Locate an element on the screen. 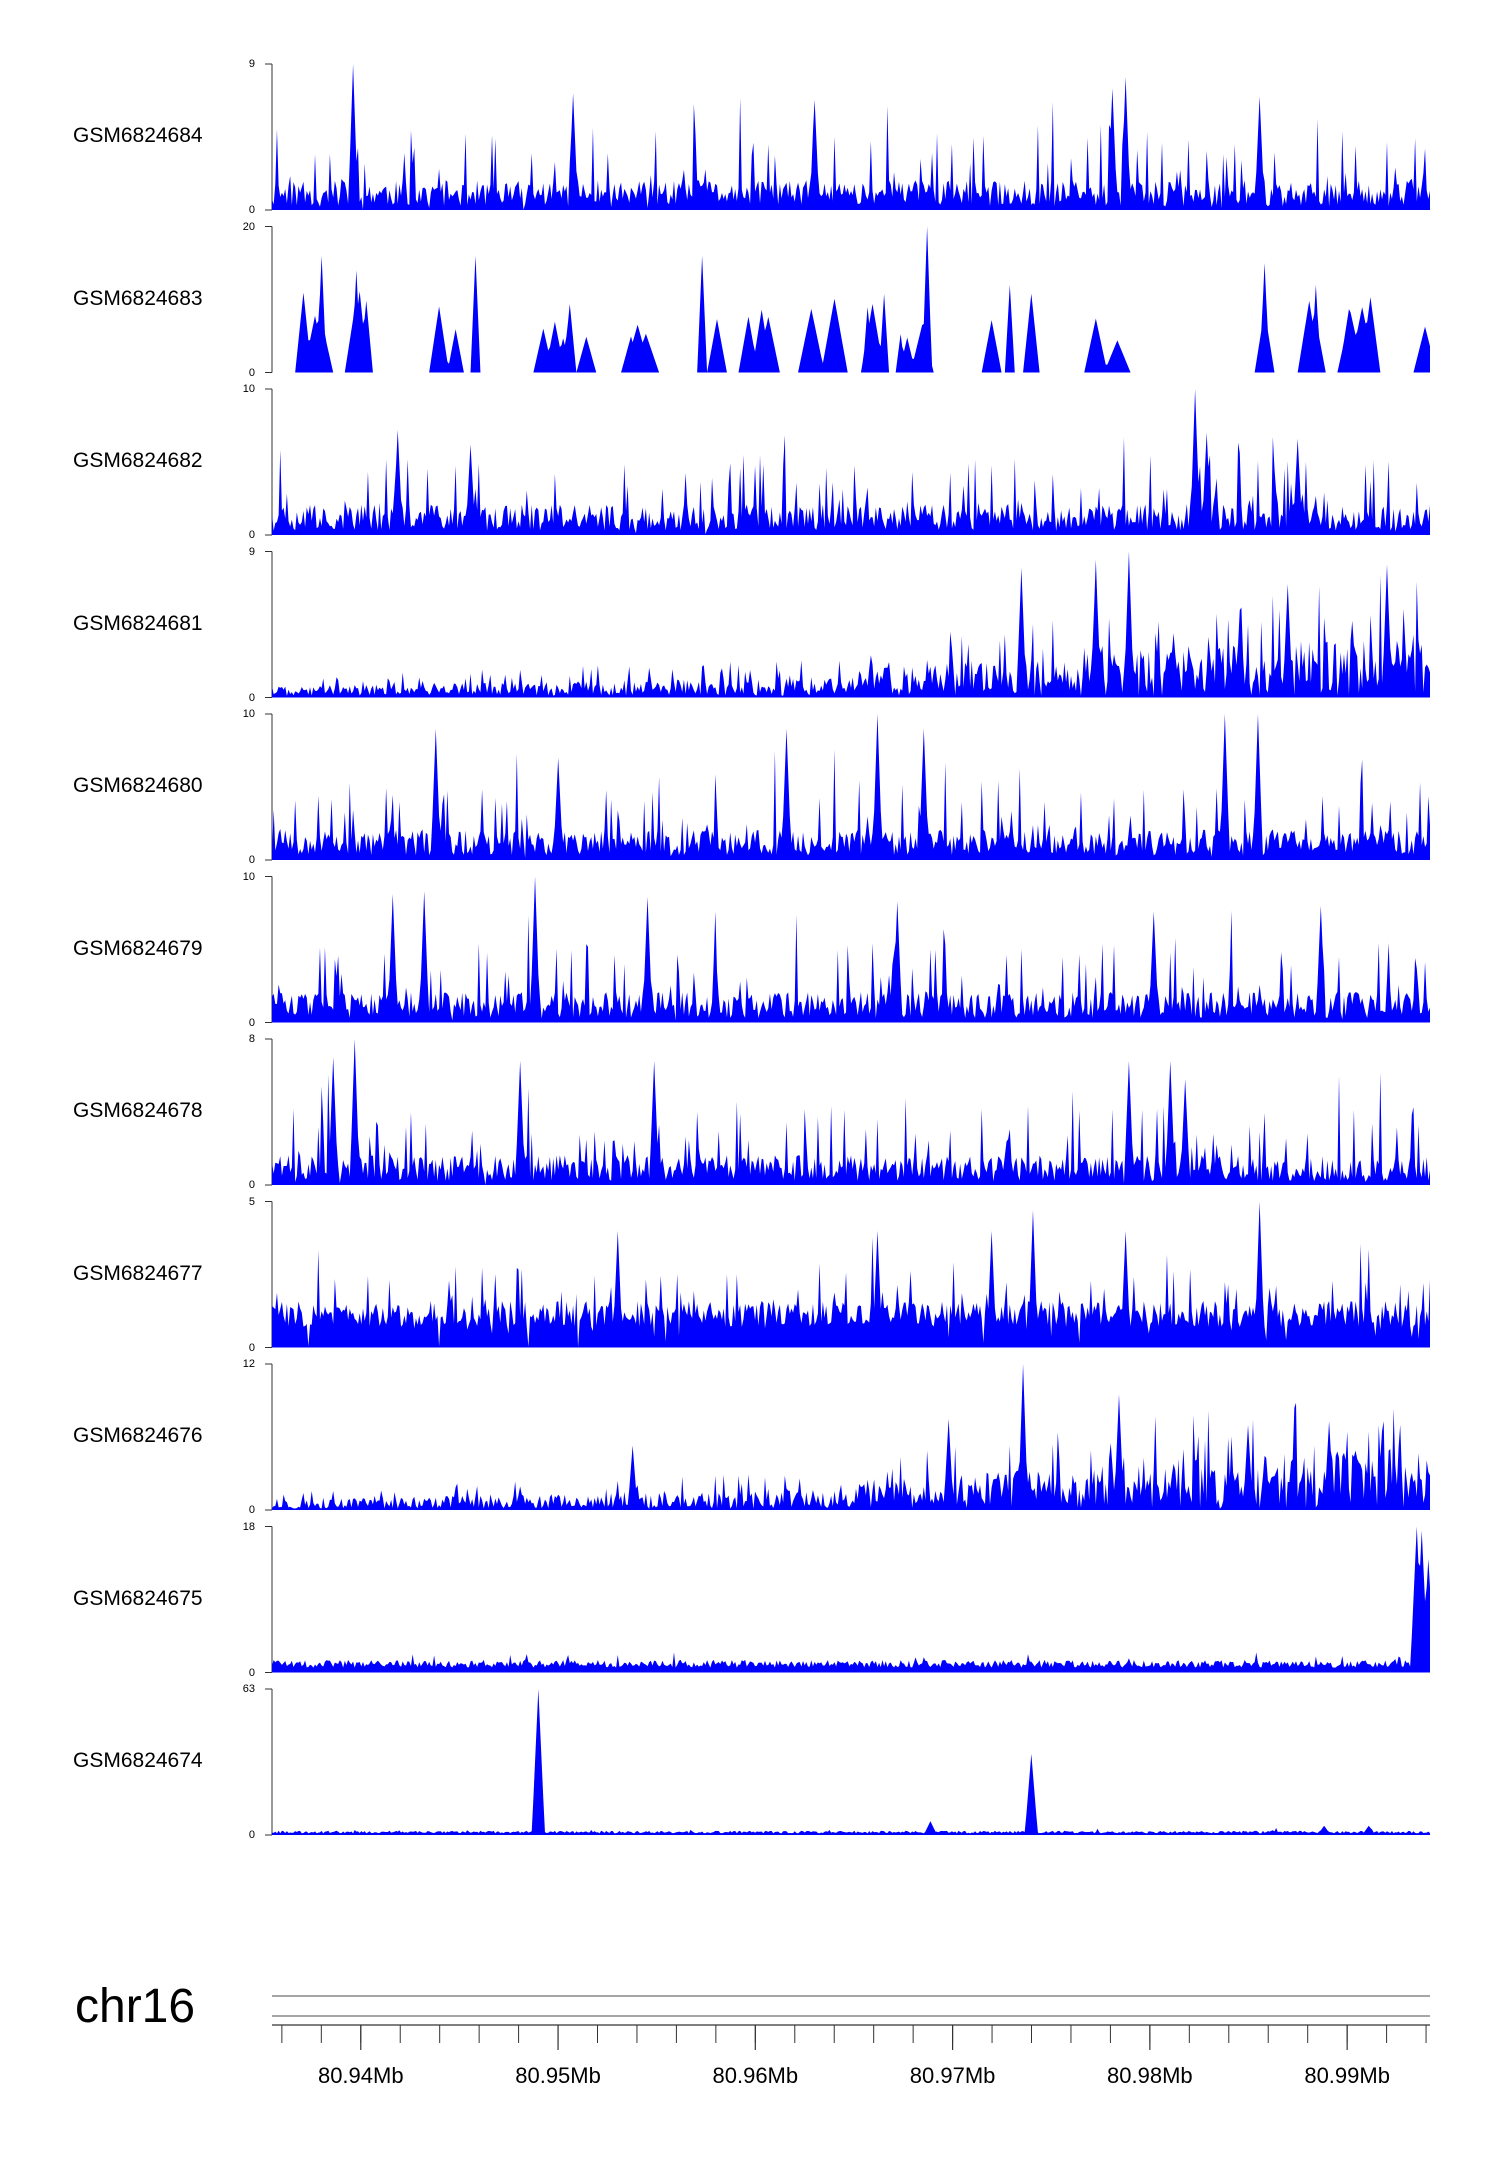 This screenshot has height=2170, width=1500. x-tick-label: 80.94Mb is located at coordinates (360, 2075).